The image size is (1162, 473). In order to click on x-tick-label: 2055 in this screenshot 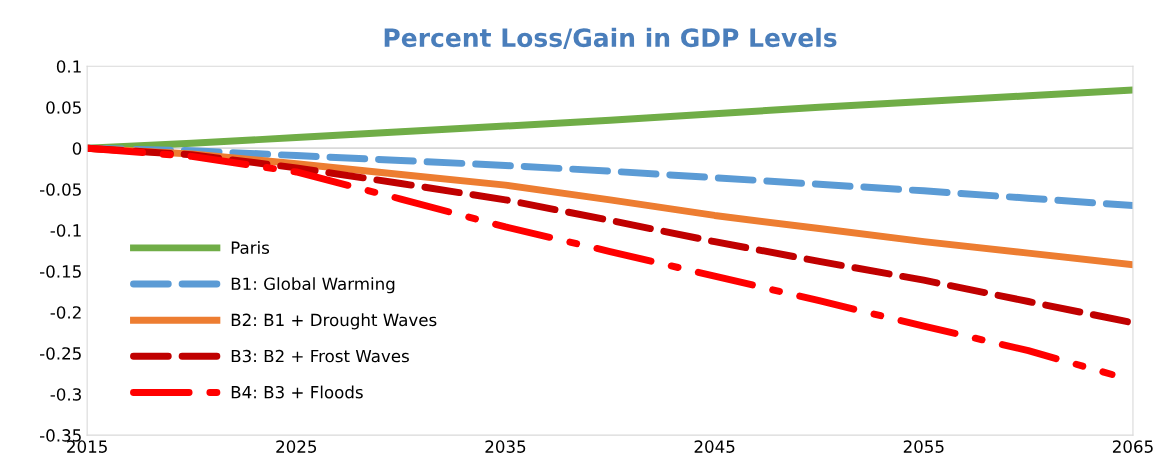, I will do `click(923, 446)`.